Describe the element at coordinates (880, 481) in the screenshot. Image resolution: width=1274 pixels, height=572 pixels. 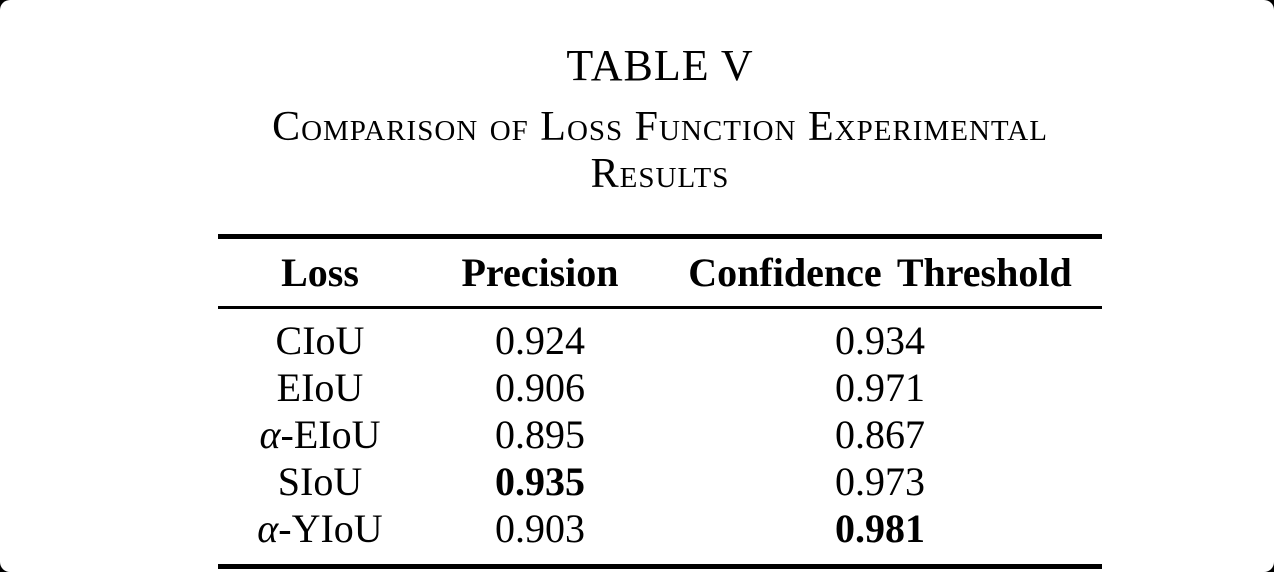
I see `confidence-threshold-cell: 0.973` at that location.